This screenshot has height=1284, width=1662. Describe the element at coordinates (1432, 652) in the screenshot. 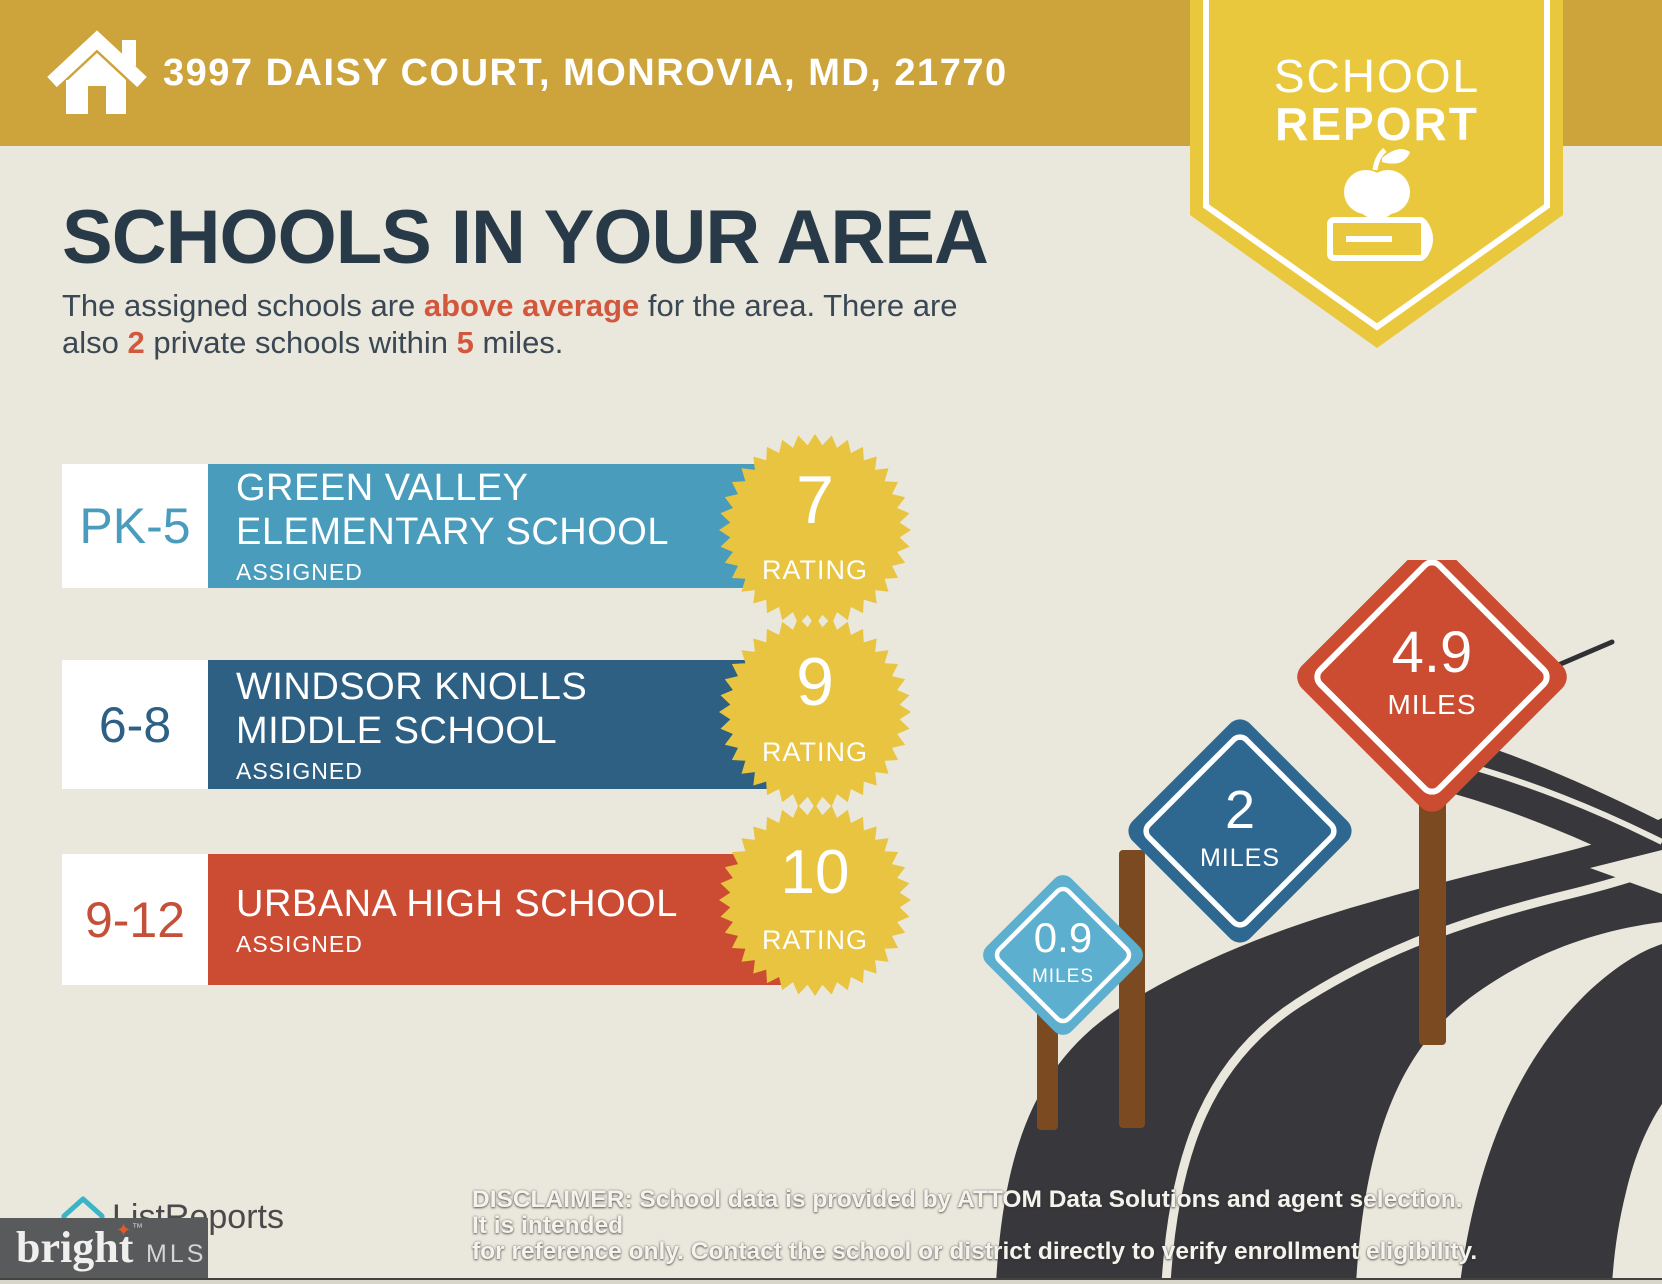

I see `distance-value: 4.9` at that location.